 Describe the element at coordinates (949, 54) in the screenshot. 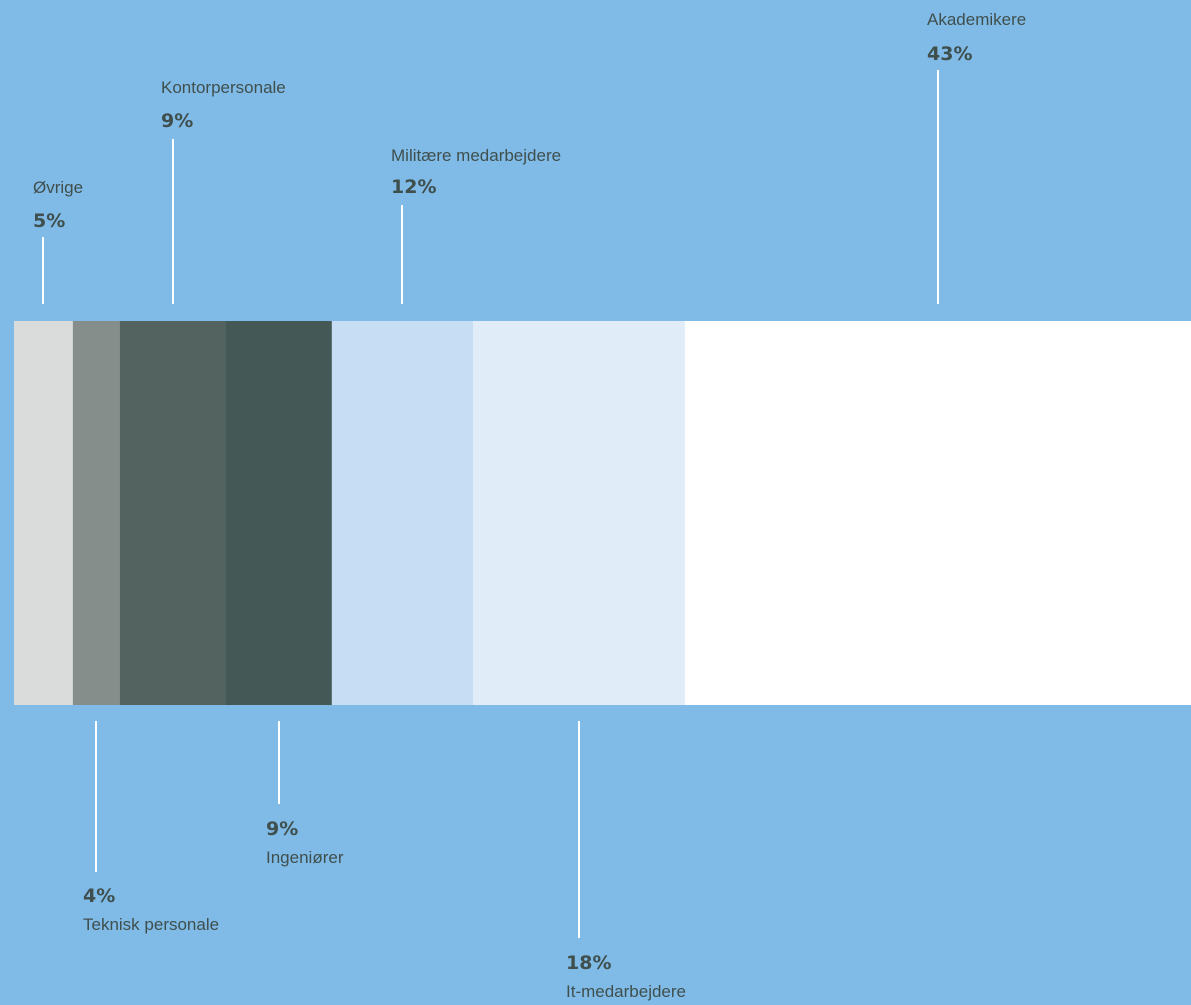

I see `segment-value-akademikere: 43%` at that location.